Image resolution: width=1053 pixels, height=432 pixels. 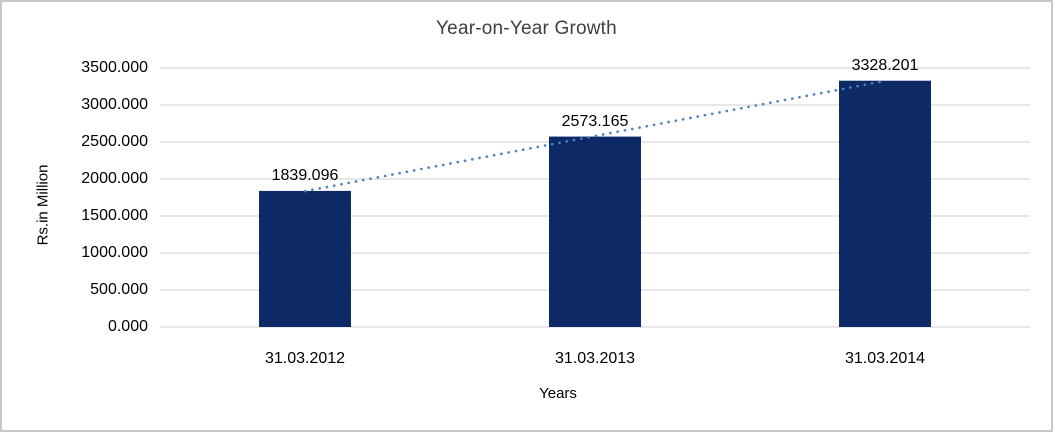 I want to click on x-category-label: 31.03.2014, so click(x=885, y=358).